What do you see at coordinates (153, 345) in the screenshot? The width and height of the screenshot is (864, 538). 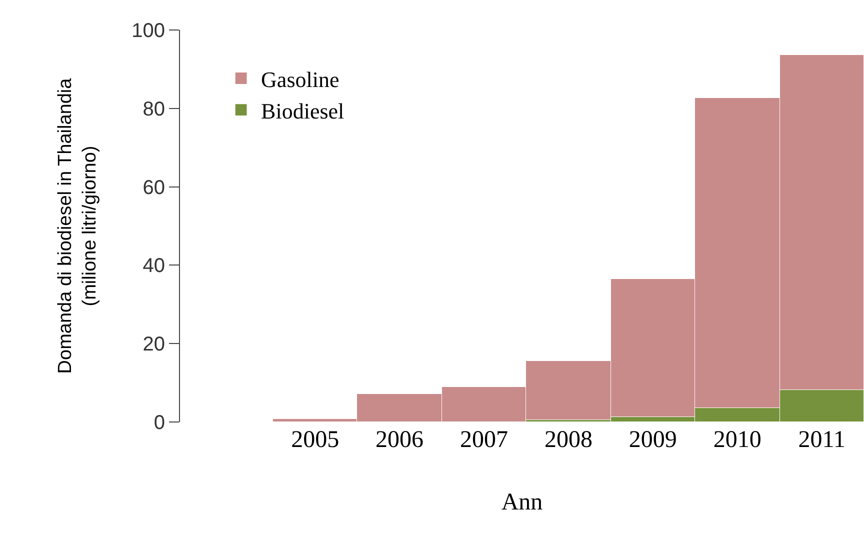 I see `y-tick-label: 20` at bounding box center [153, 345].